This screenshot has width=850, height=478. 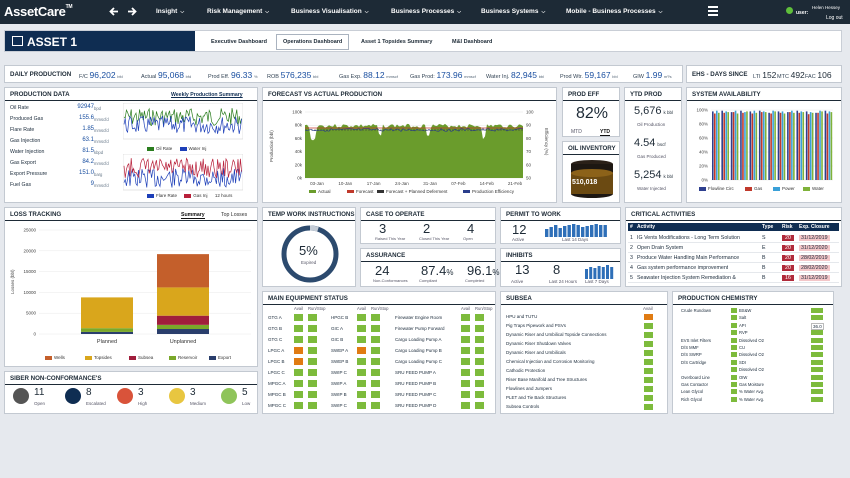 What do you see at coordinates (472, 42) in the screenshot?
I see `tab-mi-dashboard: M&I Dashboard` at bounding box center [472, 42].